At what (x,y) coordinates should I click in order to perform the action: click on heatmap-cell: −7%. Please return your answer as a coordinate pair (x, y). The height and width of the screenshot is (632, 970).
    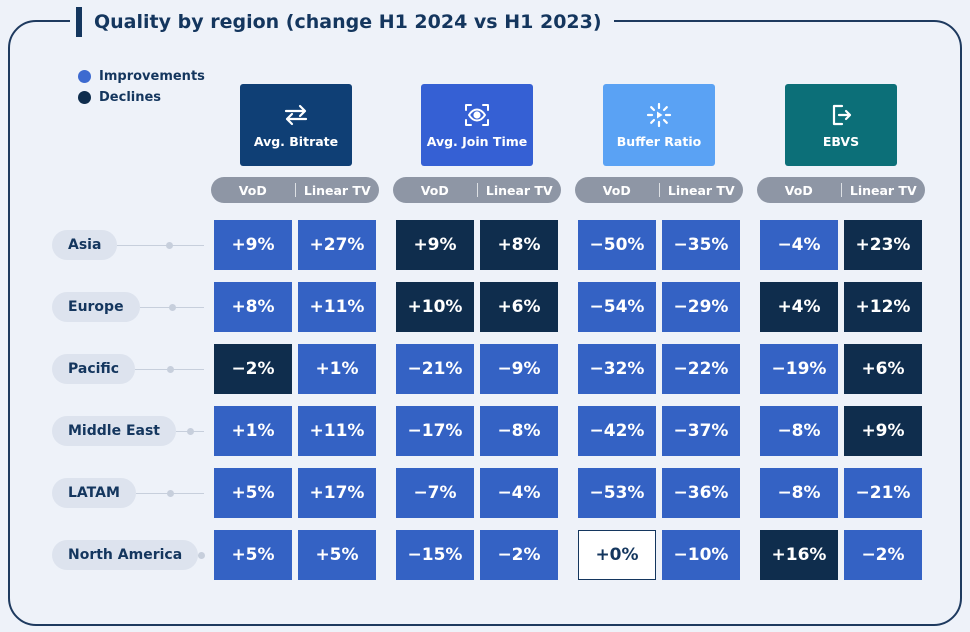
    Looking at the image, I should click on (435, 493).